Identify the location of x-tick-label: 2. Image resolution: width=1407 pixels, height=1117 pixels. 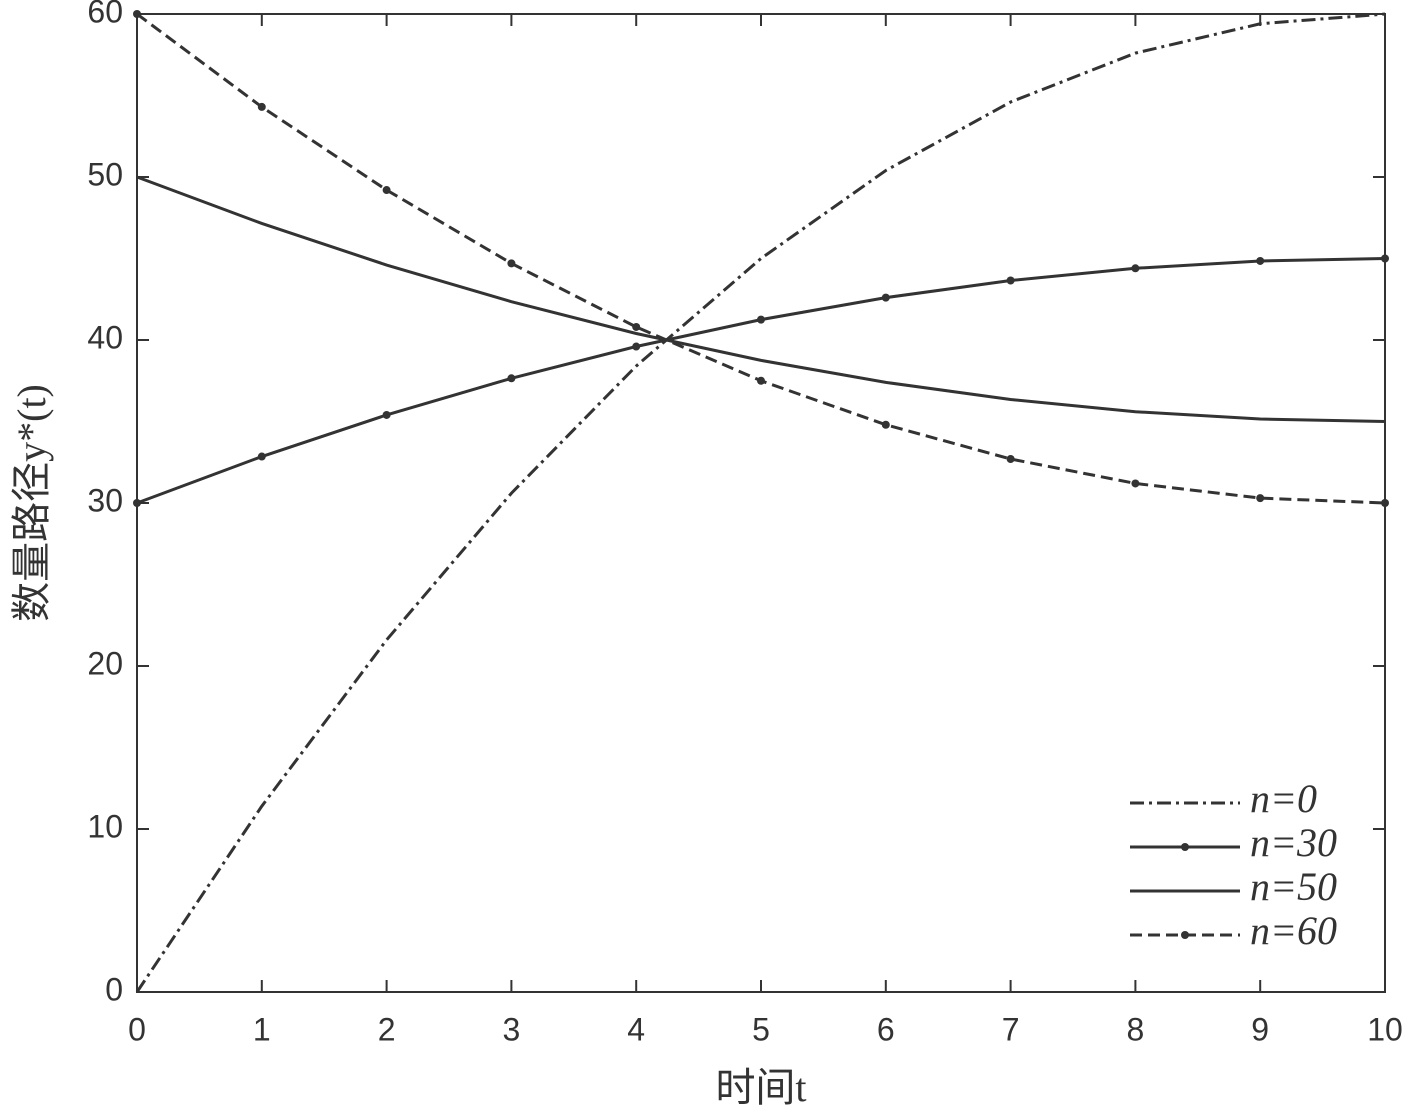
(387, 1029).